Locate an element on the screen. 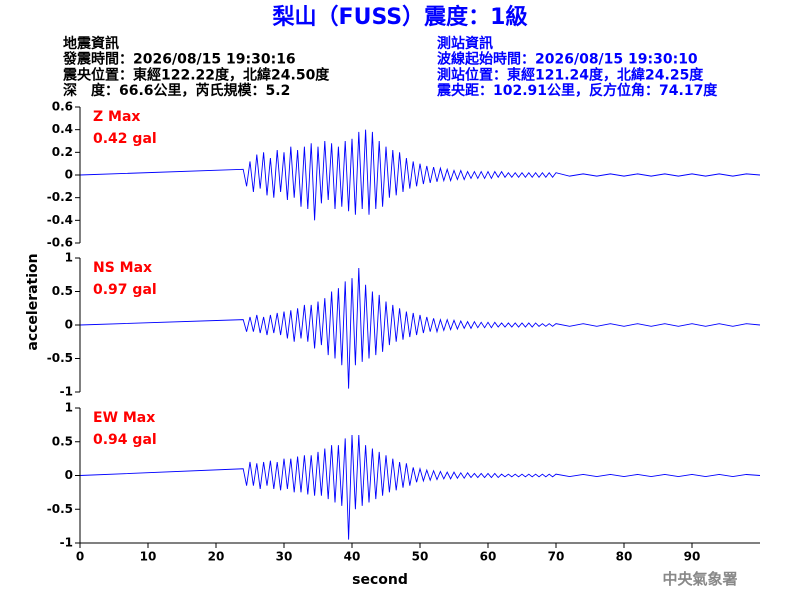 The width and height of the screenshot is (800, 600). event-info: 地震資訊 is located at coordinates (91, 43).